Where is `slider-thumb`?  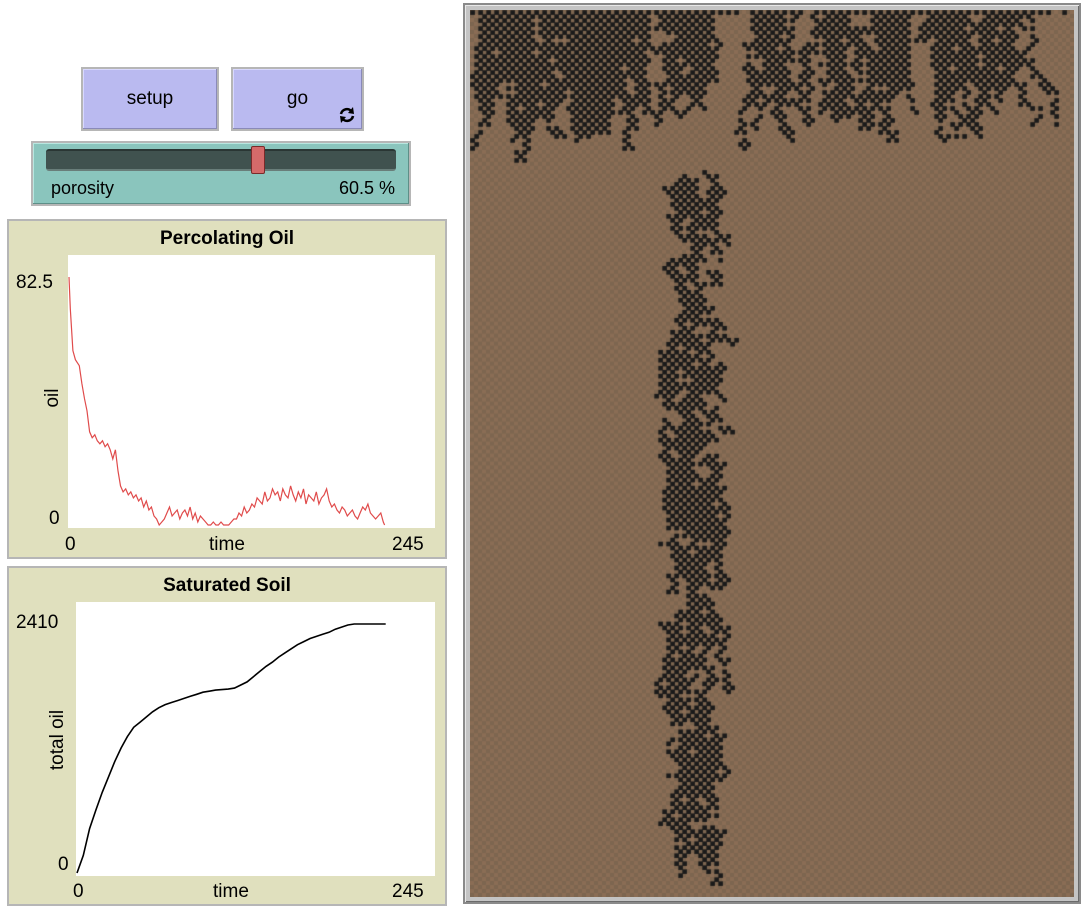 slider-thumb is located at coordinates (257, 160).